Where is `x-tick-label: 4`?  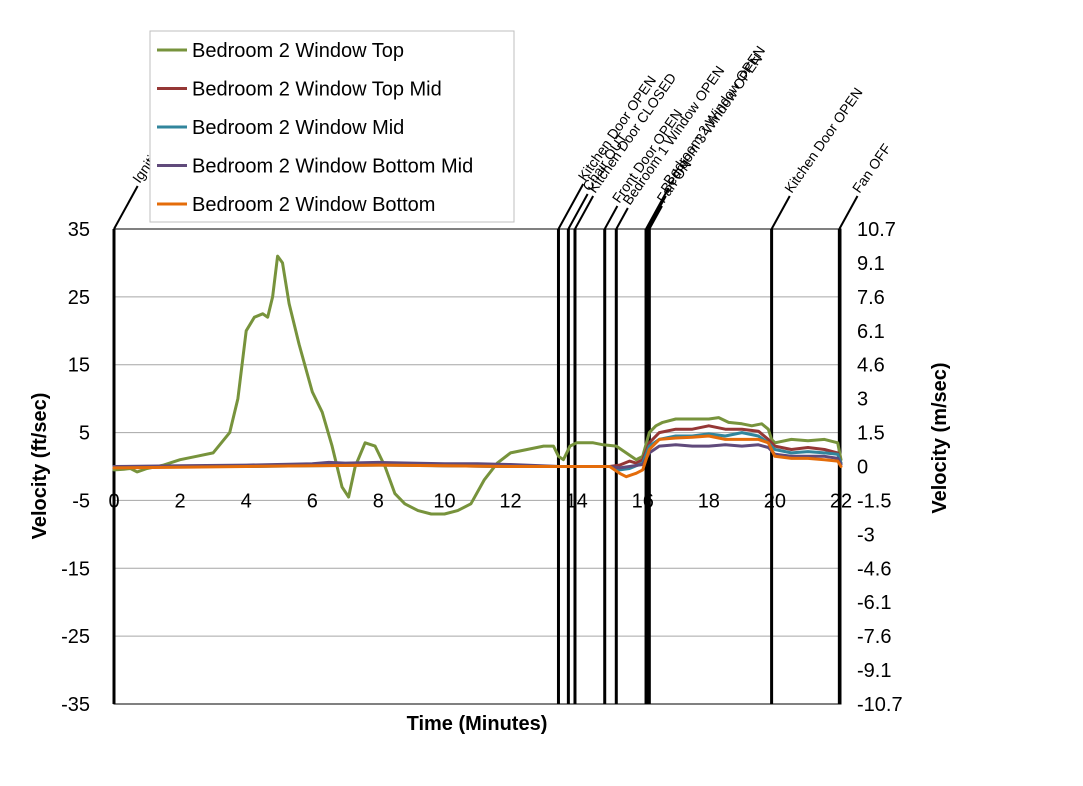
x-tick-label: 4 is located at coordinates (246, 501).